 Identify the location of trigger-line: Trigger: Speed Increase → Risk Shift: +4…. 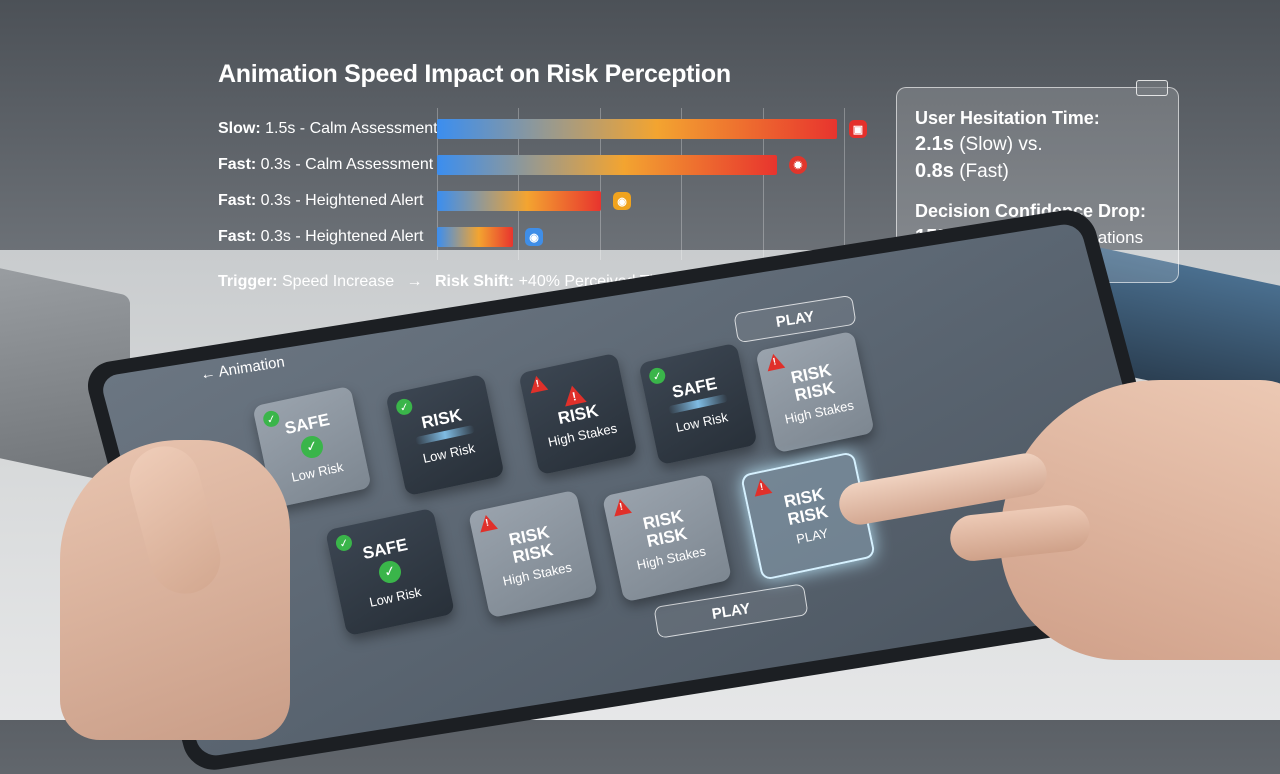
(452, 281).